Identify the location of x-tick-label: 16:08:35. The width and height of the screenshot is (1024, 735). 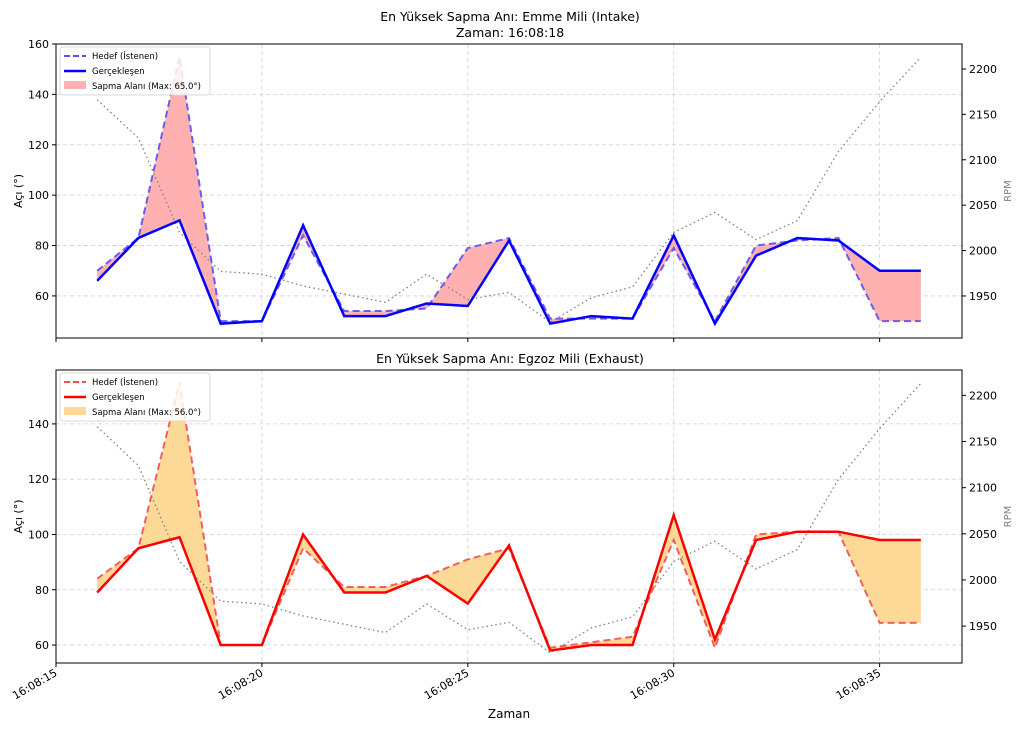
(858, 684).